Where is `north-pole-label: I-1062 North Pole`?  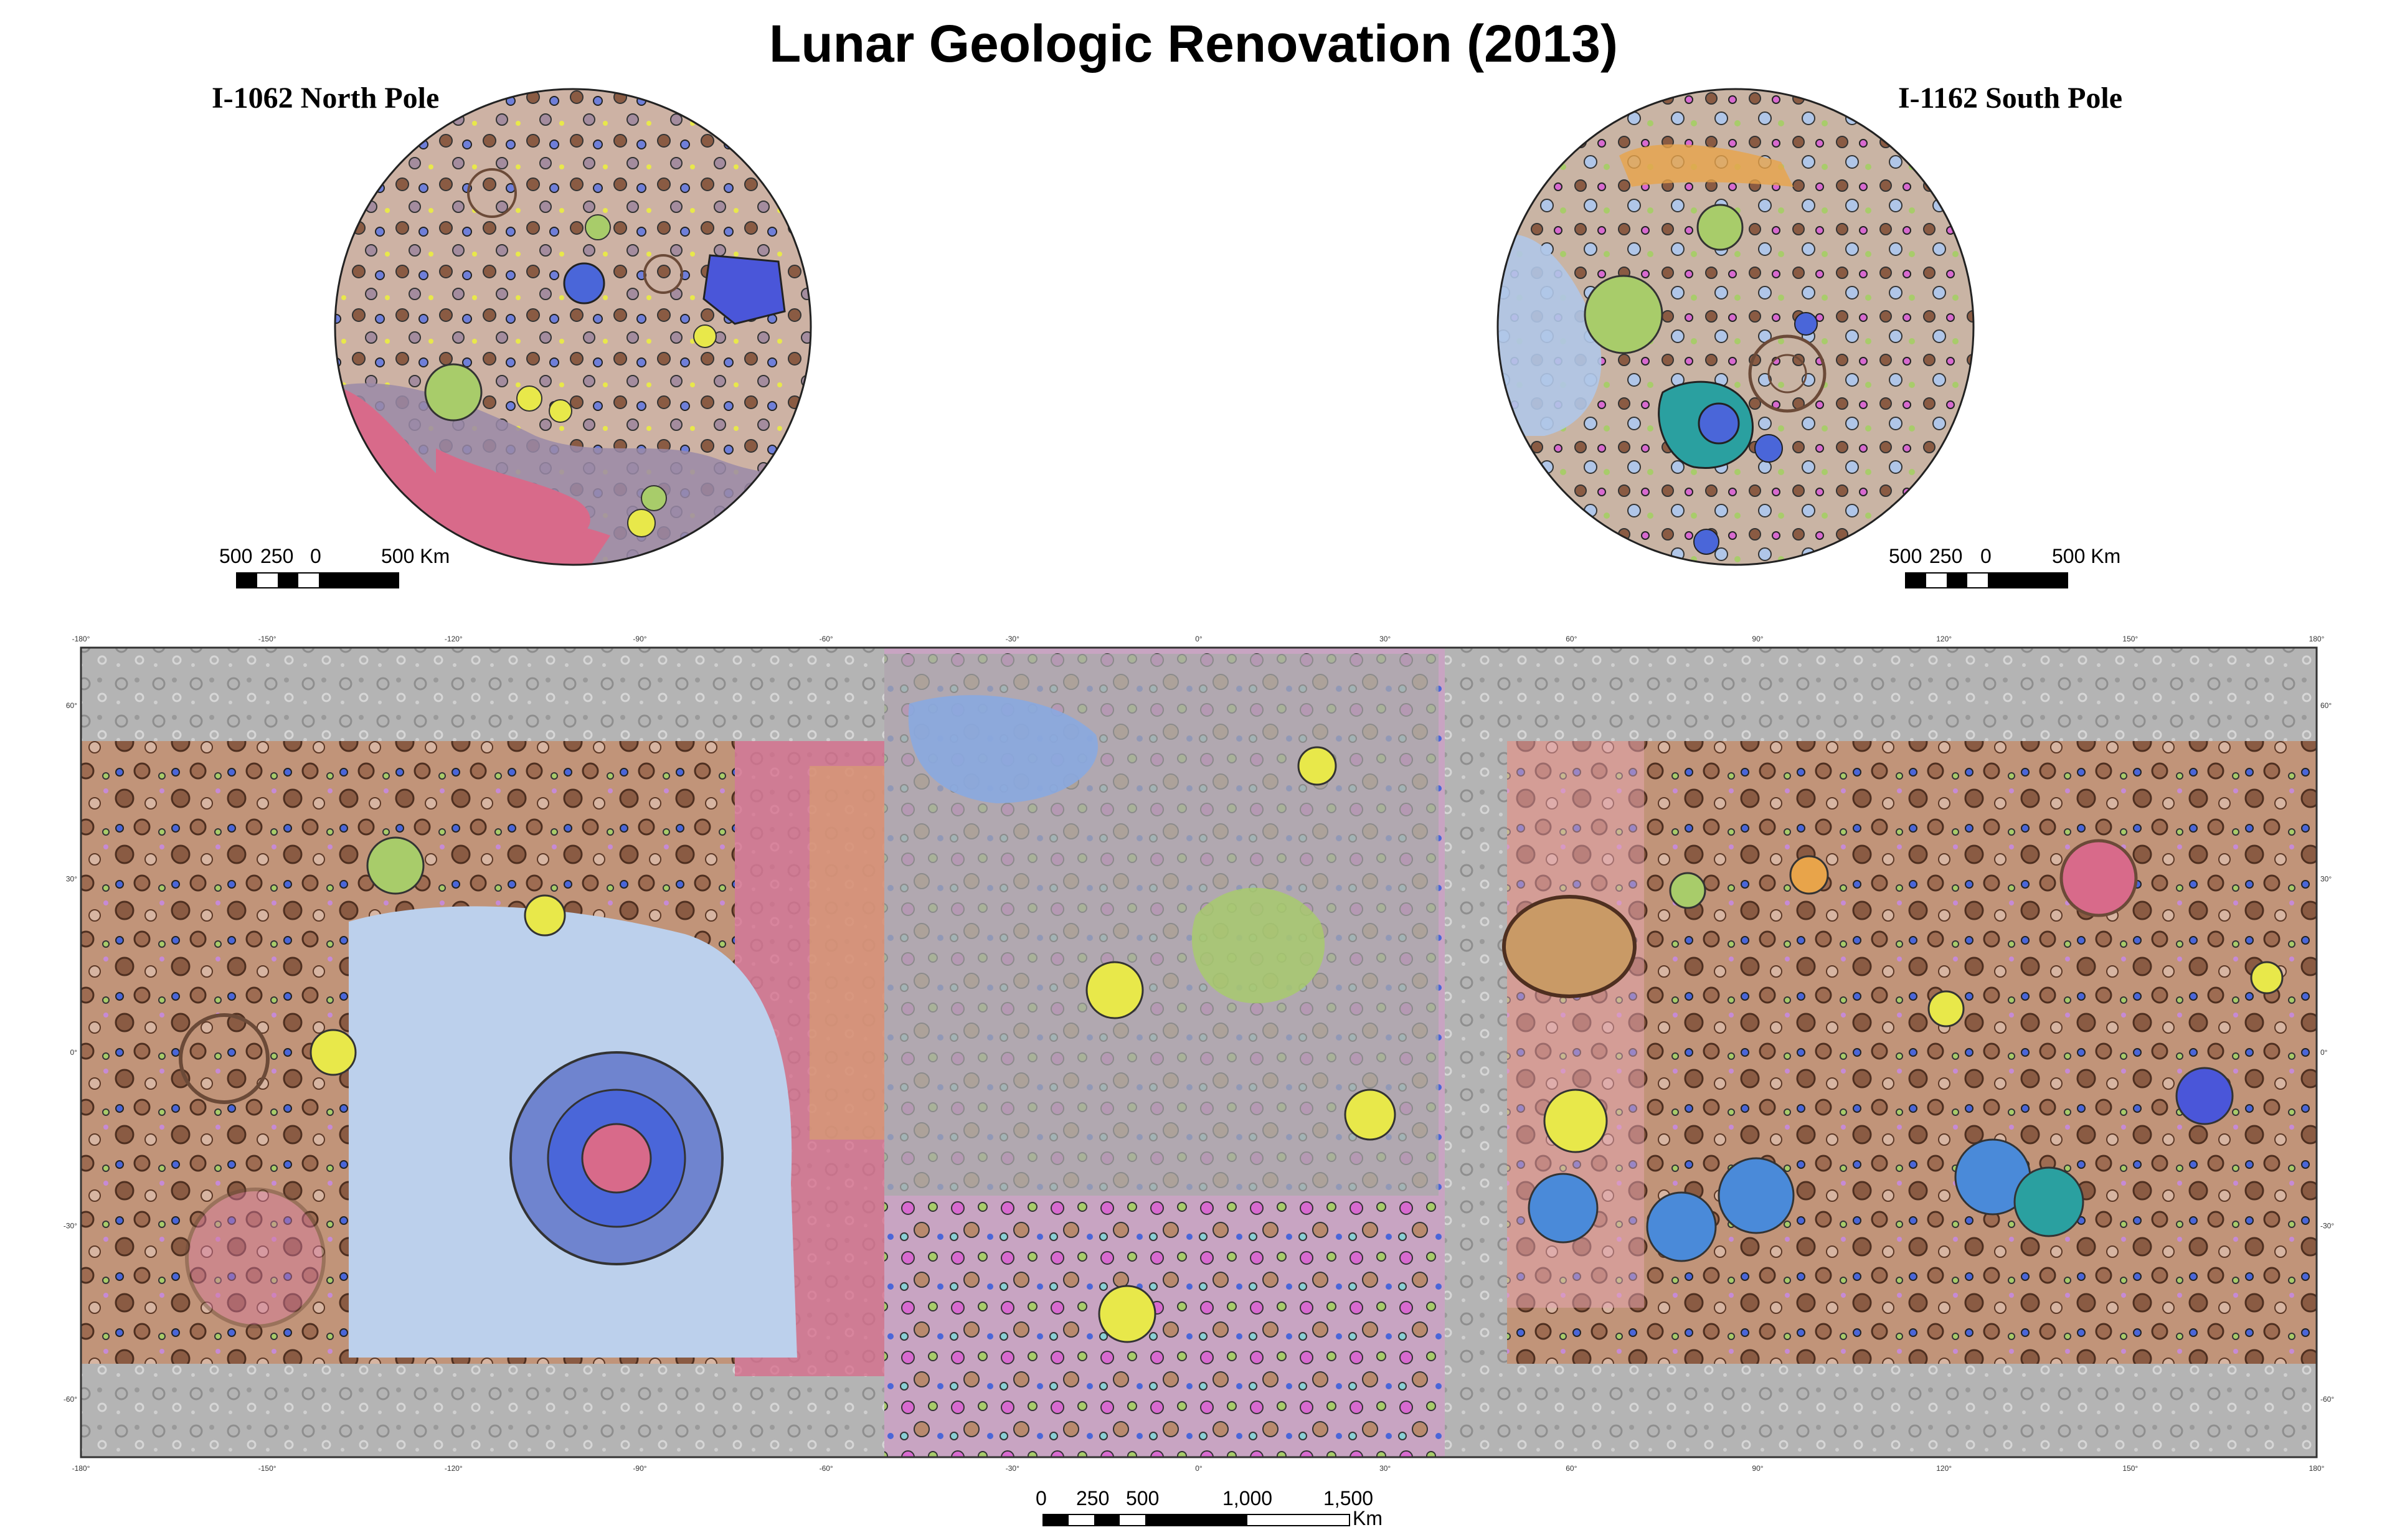 north-pole-label: I-1062 North Pole is located at coordinates (326, 98).